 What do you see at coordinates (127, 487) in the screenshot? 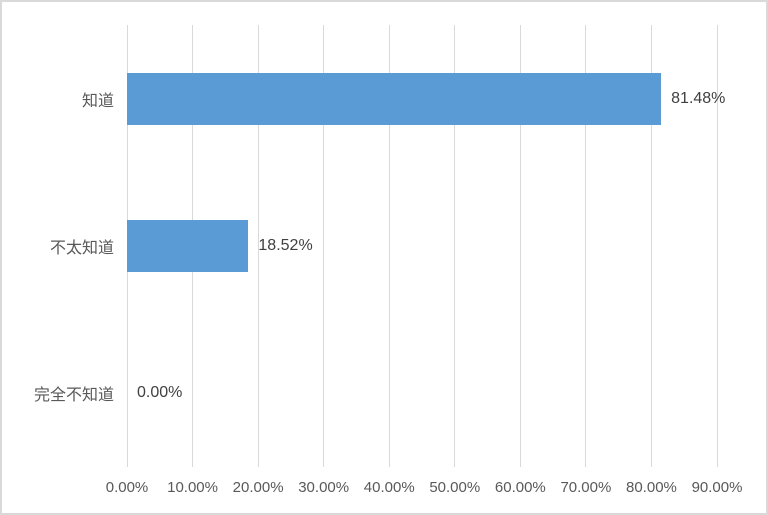
I see `x-axis-tick-label: 0.00%` at bounding box center [127, 487].